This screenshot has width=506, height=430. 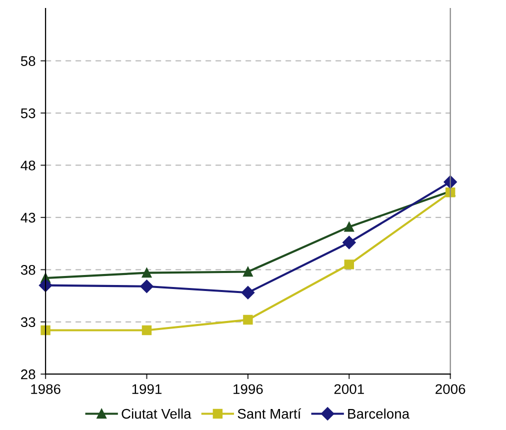 What do you see at coordinates (157, 413) in the screenshot?
I see `legend-label: Ciutat Vella` at bounding box center [157, 413].